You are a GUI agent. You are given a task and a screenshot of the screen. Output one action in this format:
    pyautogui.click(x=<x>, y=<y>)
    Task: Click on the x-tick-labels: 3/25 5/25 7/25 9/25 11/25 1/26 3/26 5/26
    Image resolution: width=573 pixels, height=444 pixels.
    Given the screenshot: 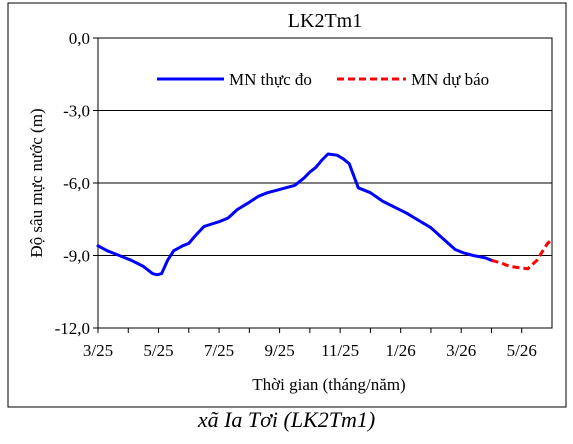 What is the action you would take?
    pyautogui.click(x=310, y=350)
    